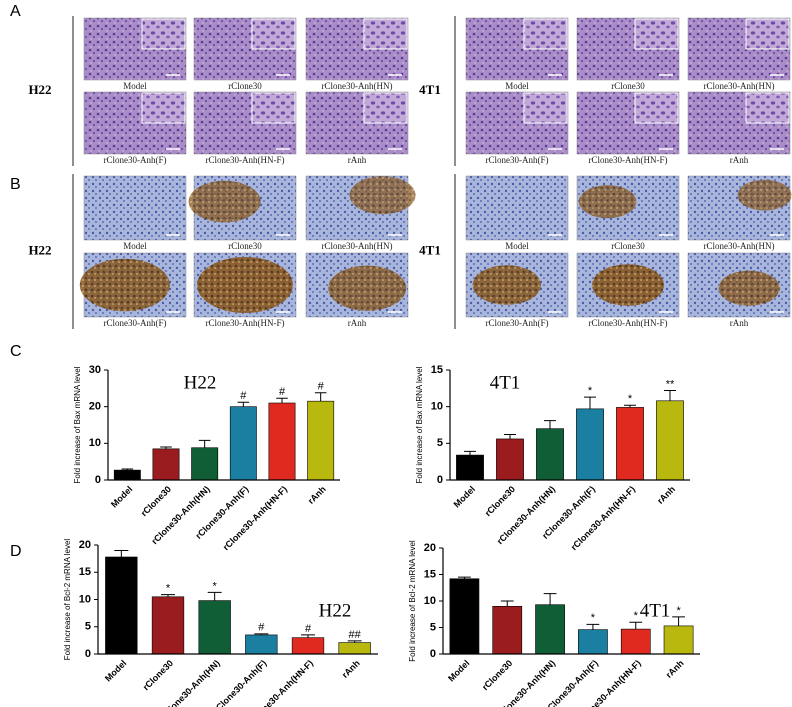 This screenshot has height=707, width=792. What do you see at coordinates (255, 518) in the screenshot?
I see `x-tick-label: rClone30-Anh(HN-F)` at bounding box center [255, 518].